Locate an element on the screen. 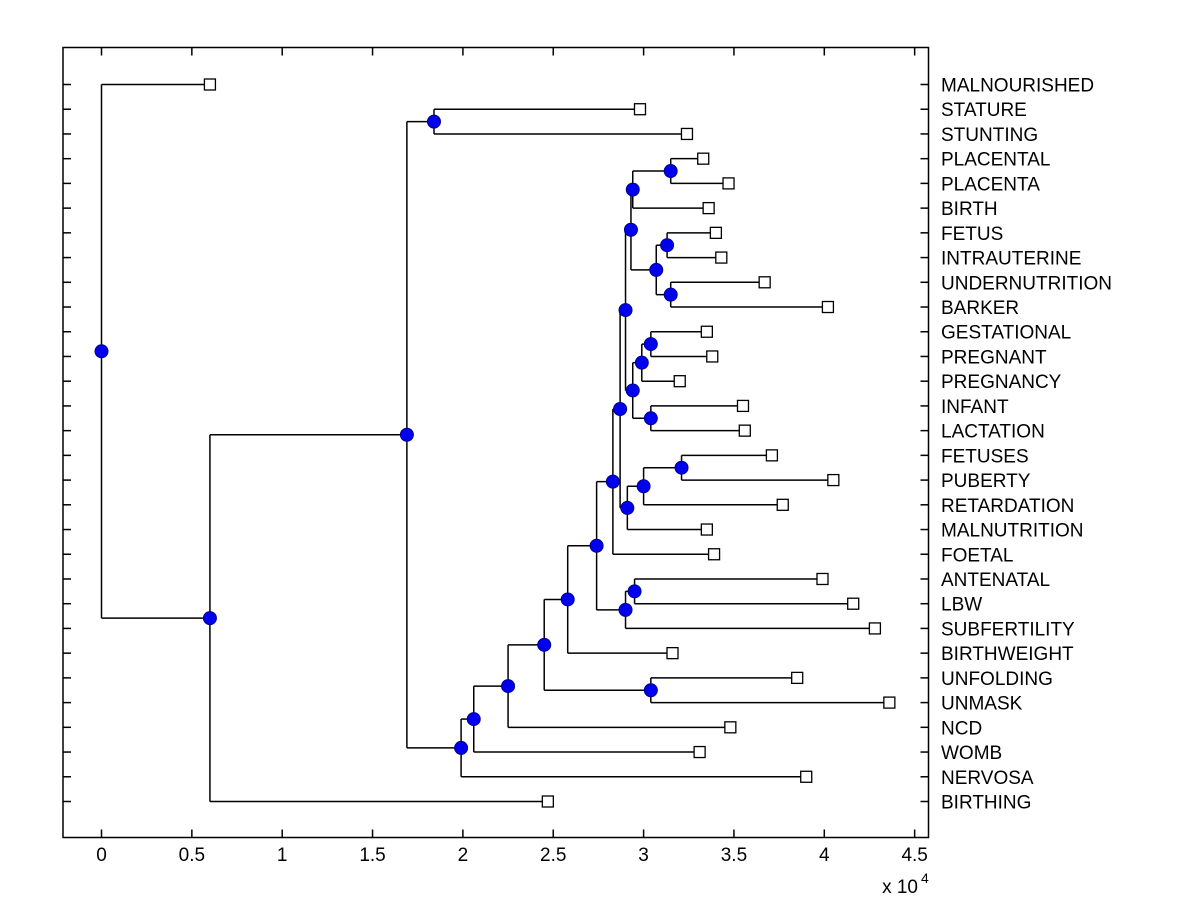  leaf-label: RETARDATION is located at coordinates (1007, 506).